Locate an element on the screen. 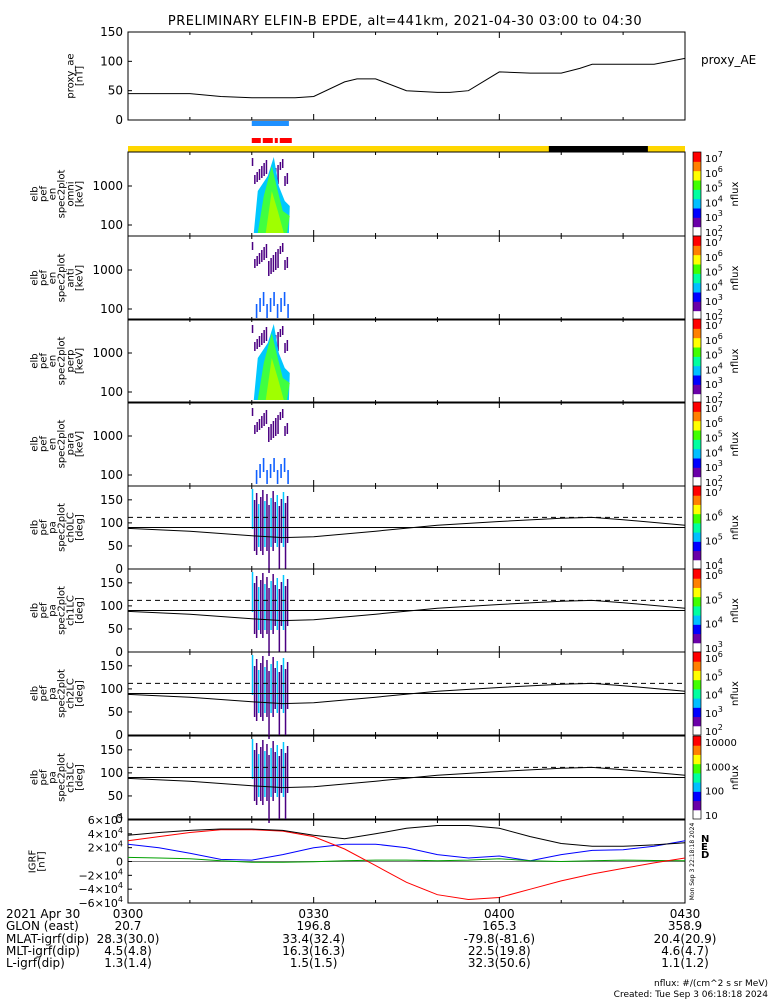 The image size is (775, 1000). pa-y-tick-label: 150 is located at coordinates (111, 666).